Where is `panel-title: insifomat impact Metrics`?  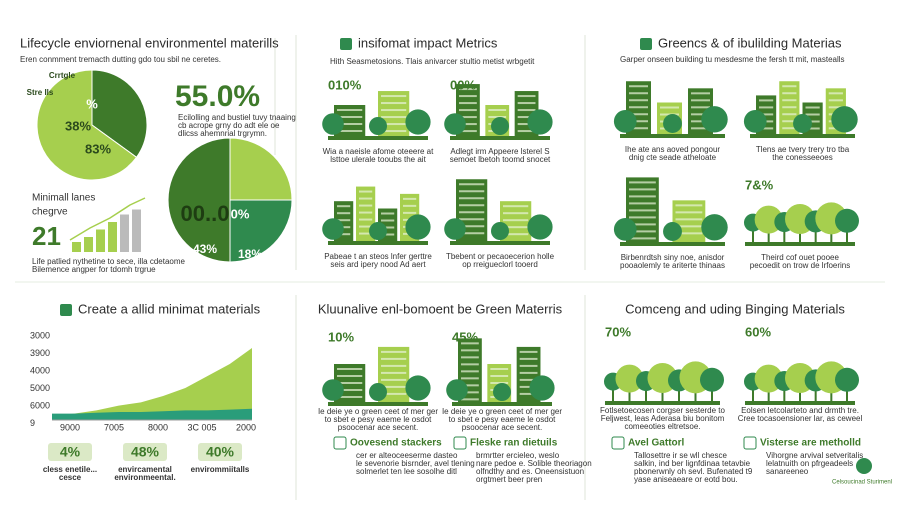
panel-title: insifomat impact Metrics is located at coordinates (428, 42).